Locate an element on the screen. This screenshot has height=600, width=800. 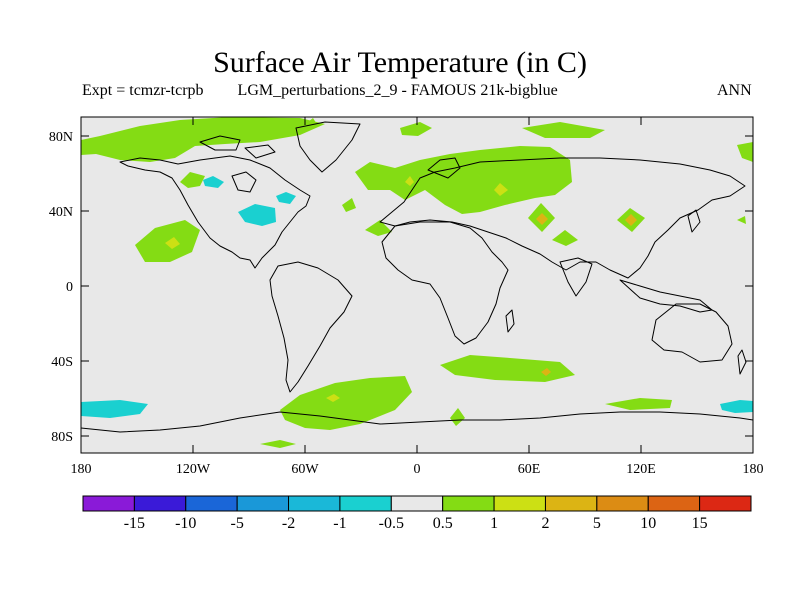
region-antarctic-coast is located at coordinates (457, 417).